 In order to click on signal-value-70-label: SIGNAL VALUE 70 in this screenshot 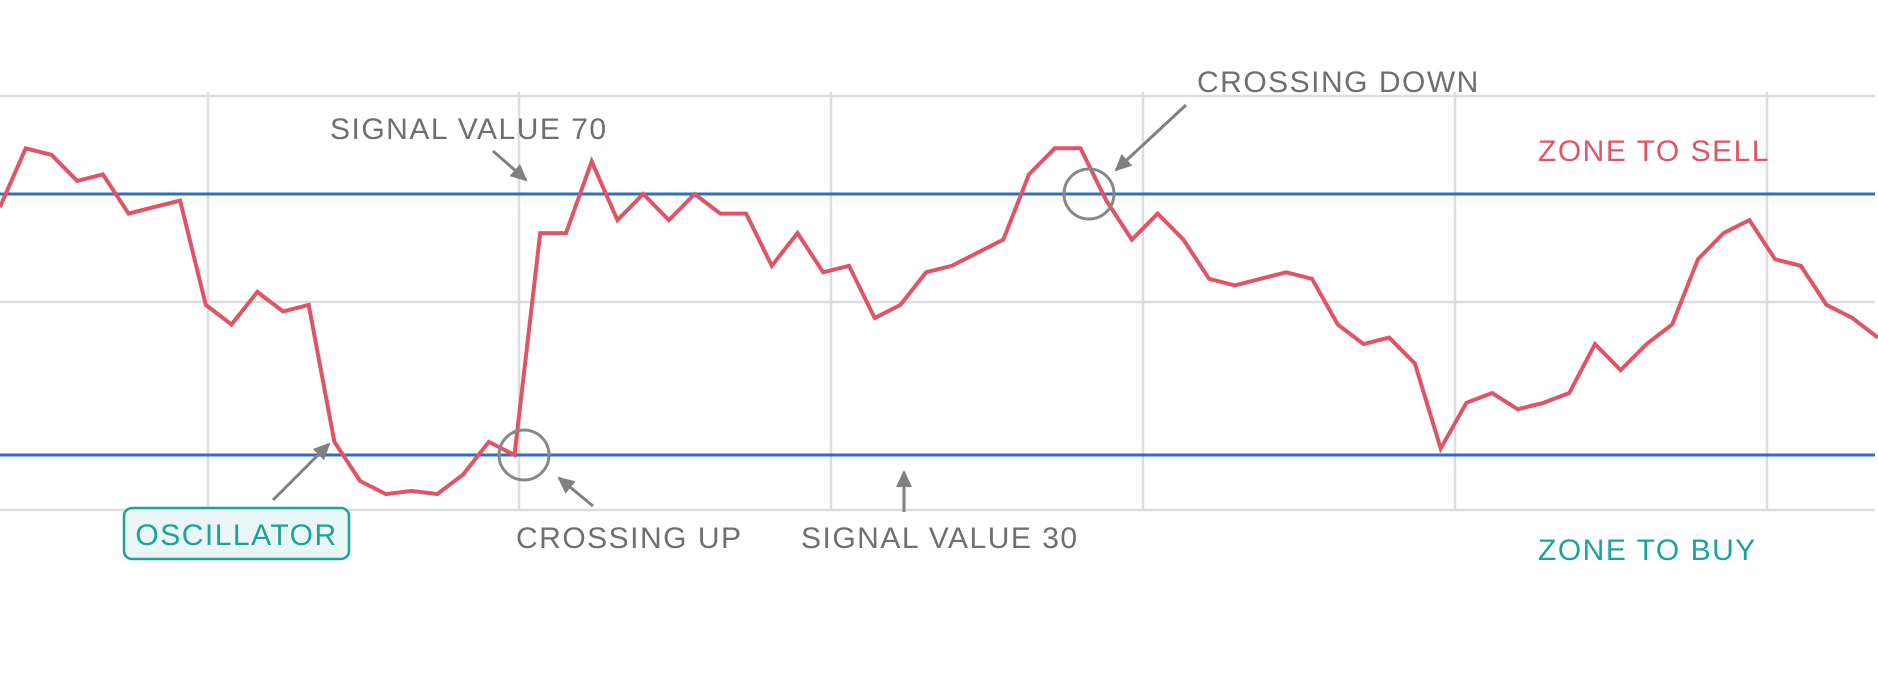, I will do `click(469, 129)`.